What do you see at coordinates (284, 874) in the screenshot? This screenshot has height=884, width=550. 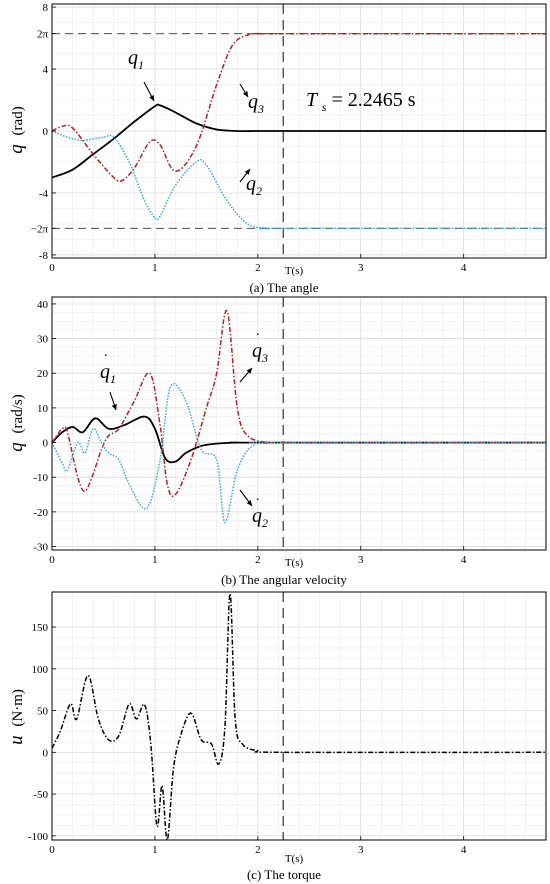 I see `panel-caption: (c) The torque` at bounding box center [284, 874].